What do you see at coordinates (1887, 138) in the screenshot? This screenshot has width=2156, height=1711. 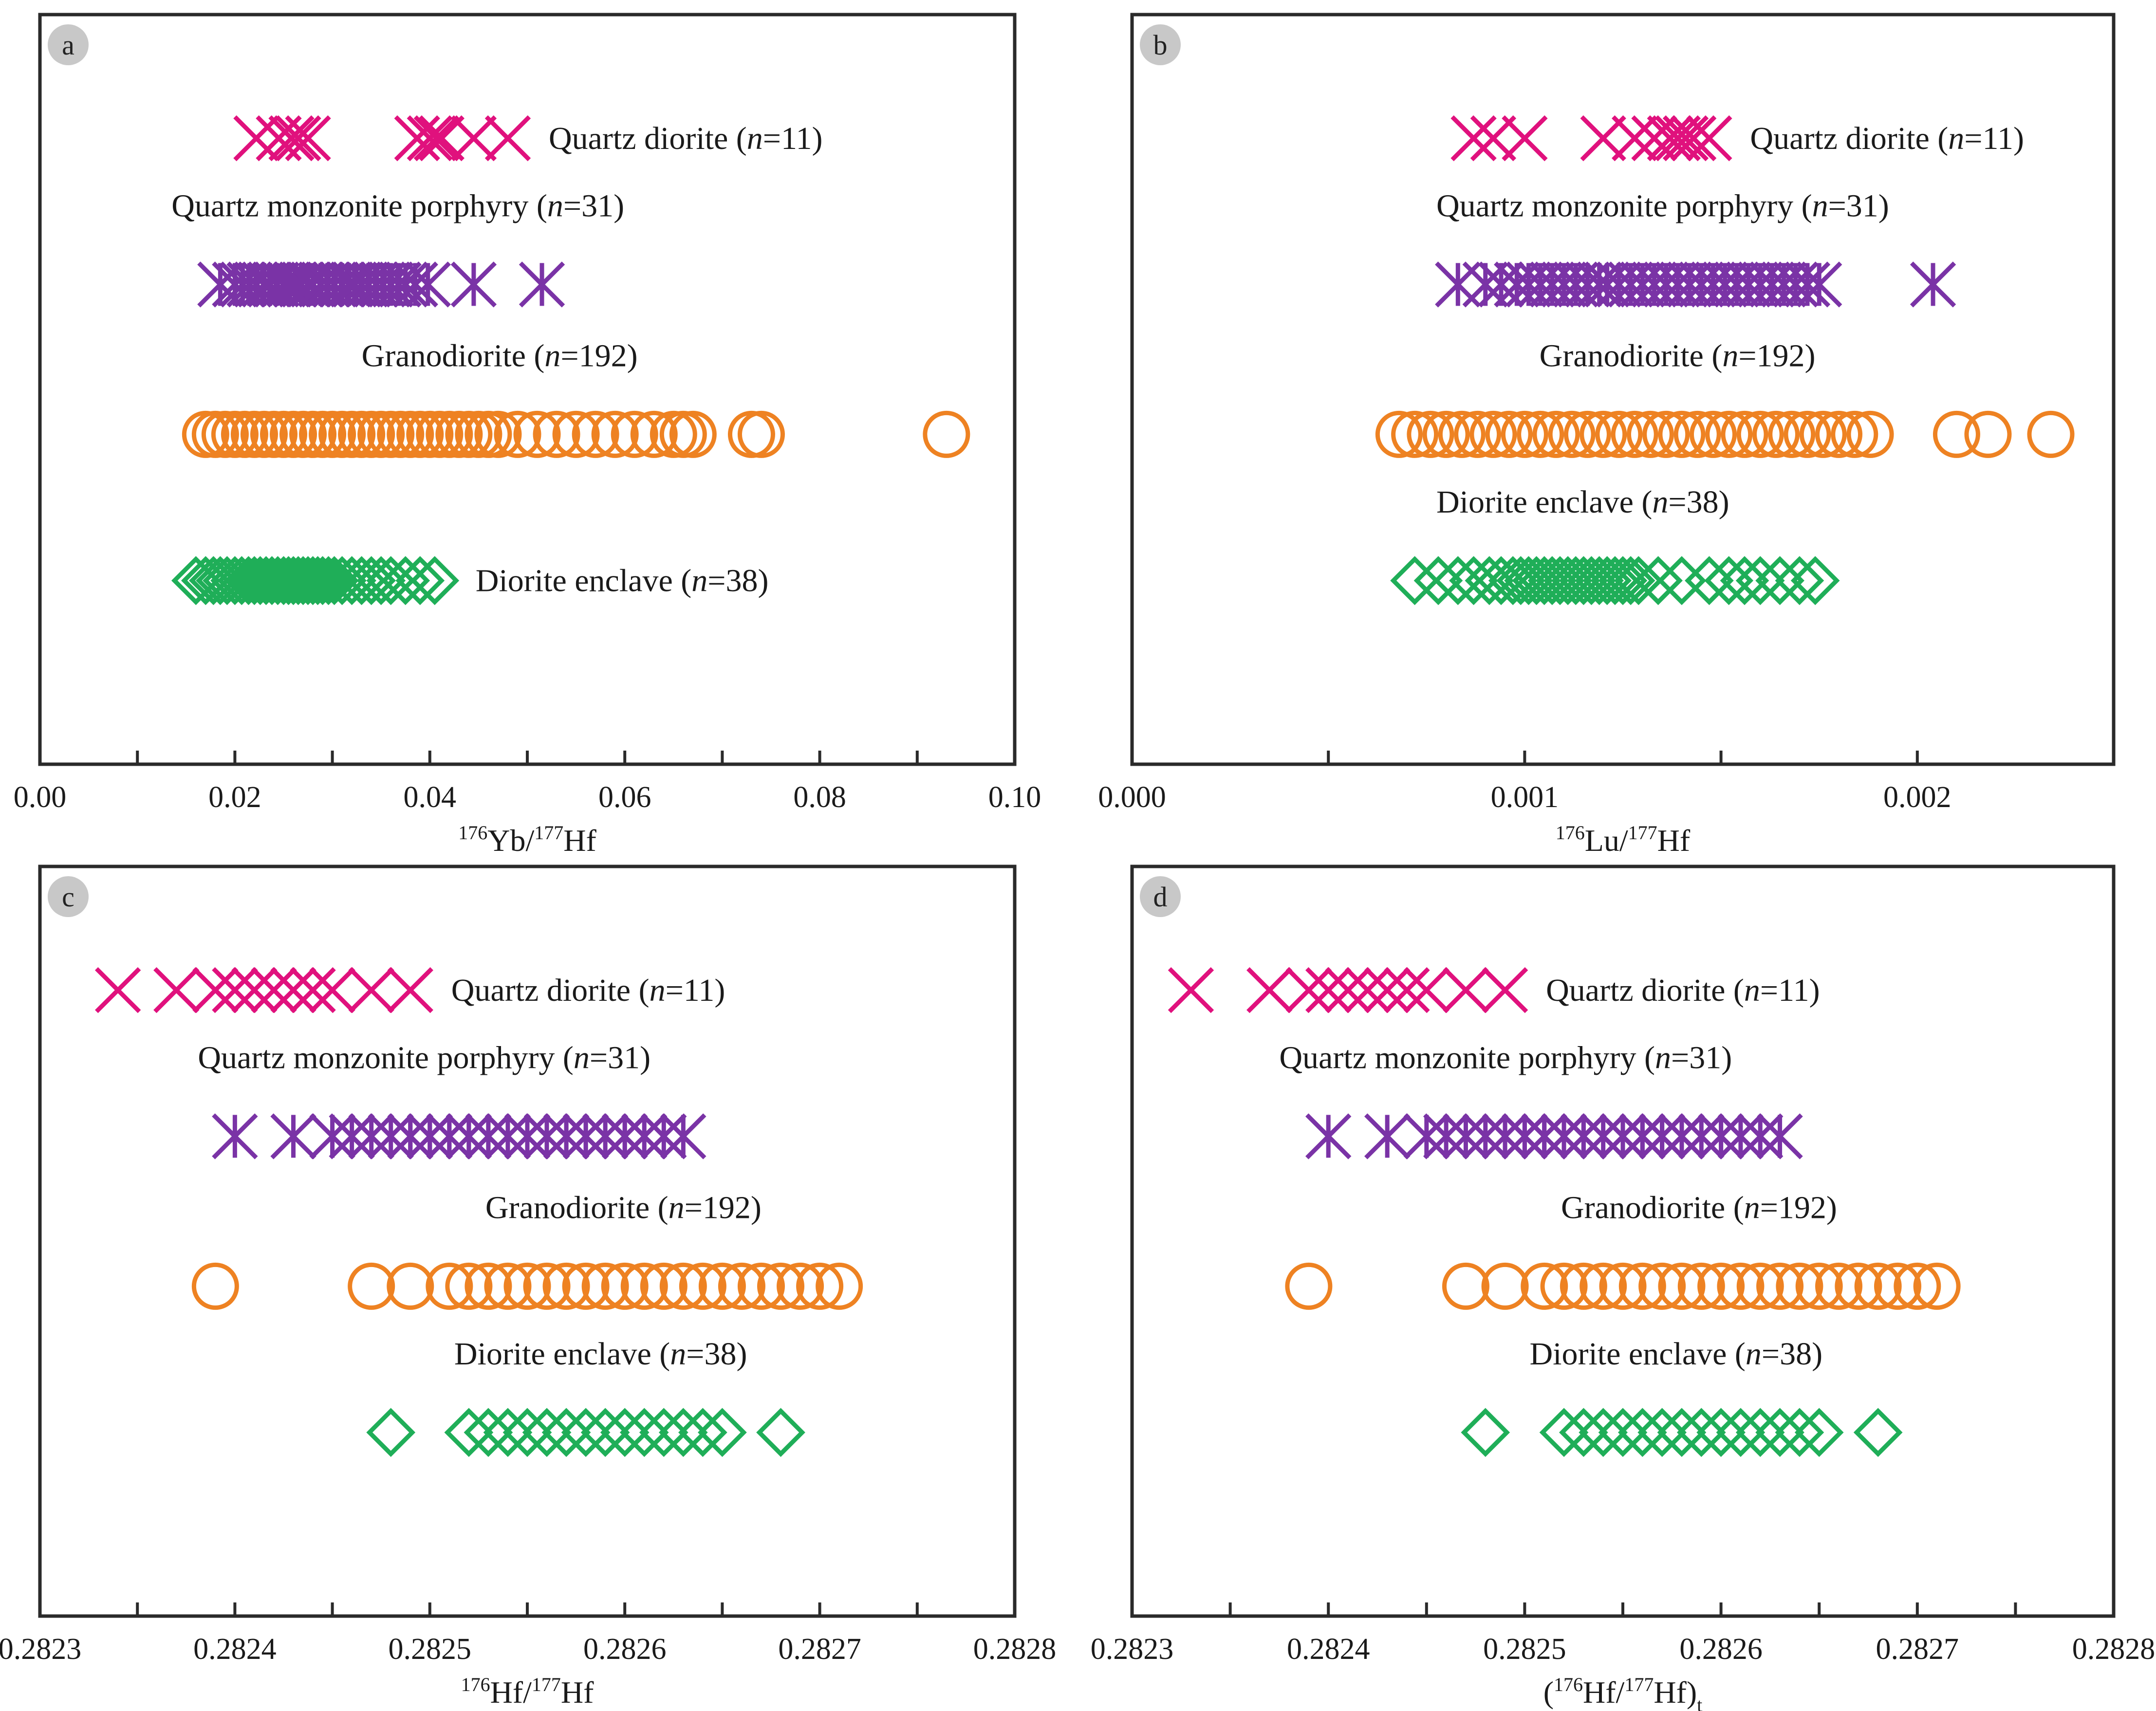 I see `series-label: Quartz diorite (n=11)` at bounding box center [1887, 138].